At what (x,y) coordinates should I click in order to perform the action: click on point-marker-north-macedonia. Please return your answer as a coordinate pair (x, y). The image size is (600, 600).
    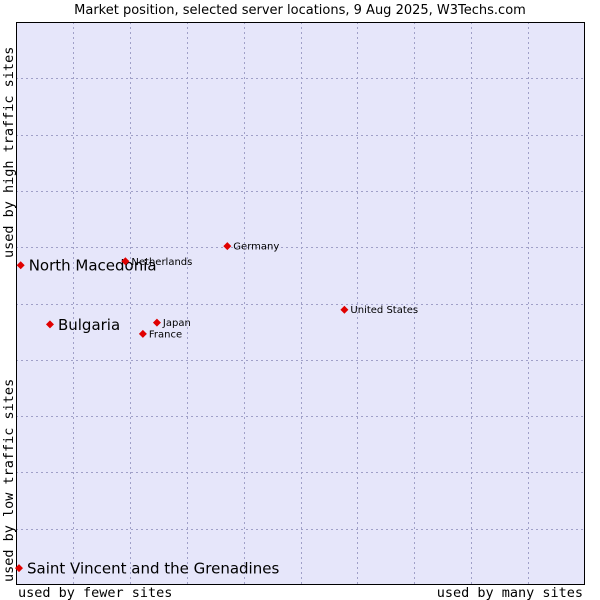
    Looking at the image, I should click on (20, 265).